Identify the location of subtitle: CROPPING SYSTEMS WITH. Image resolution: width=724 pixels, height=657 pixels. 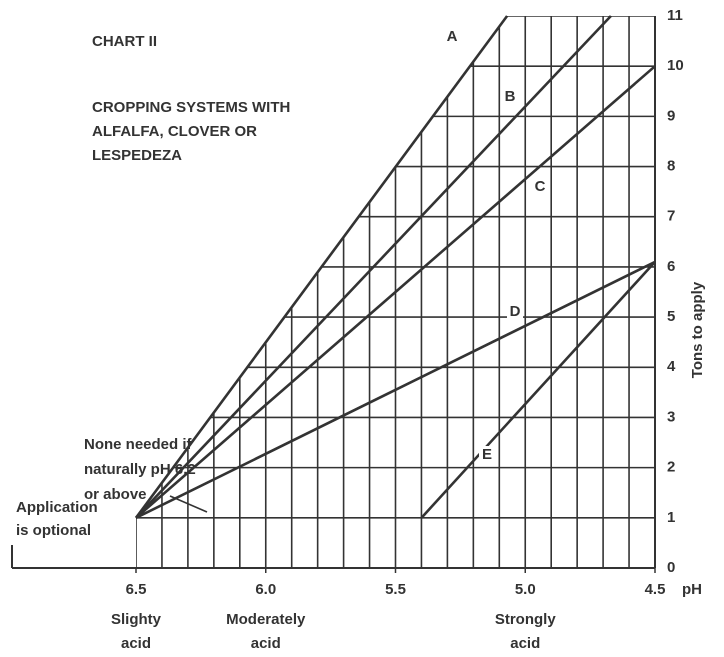
(191, 107).